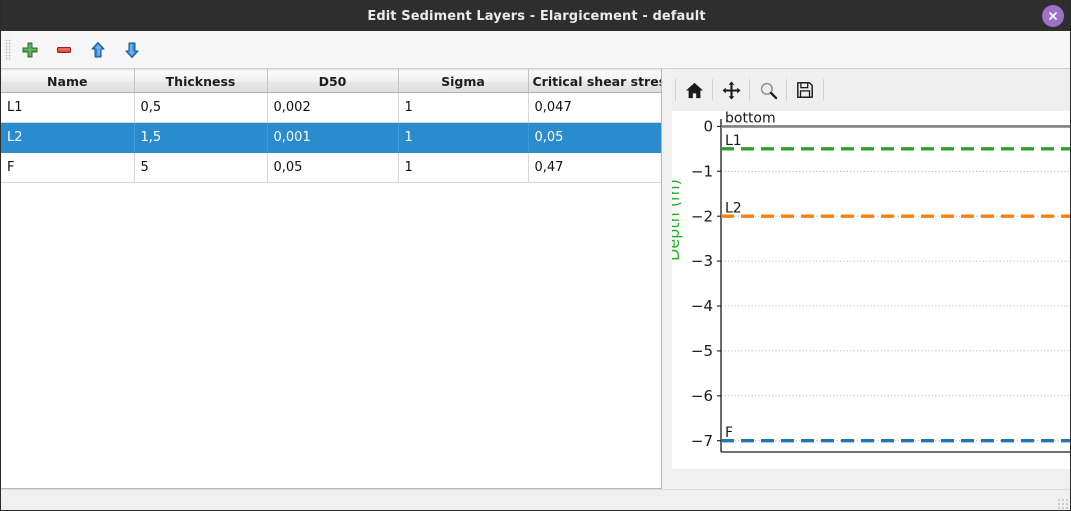 This screenshot has width=1071, height=511. What do you see at coordinates (702, 306) in the screenshot?
I see `svg-text: −4` at bounding box center [702, 306].